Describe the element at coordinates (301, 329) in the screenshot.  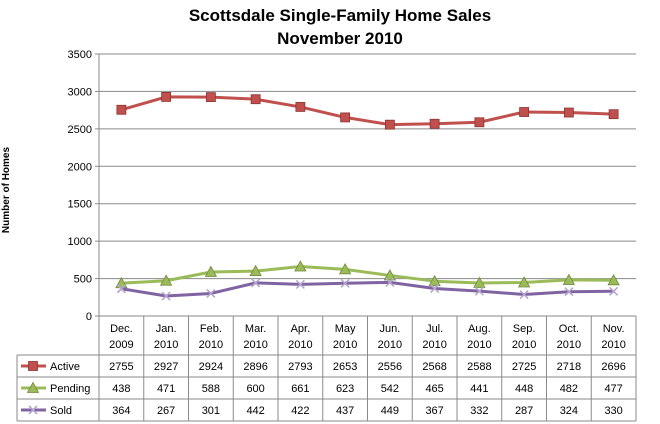
I see `x-tick-label: Apr.` at that location.